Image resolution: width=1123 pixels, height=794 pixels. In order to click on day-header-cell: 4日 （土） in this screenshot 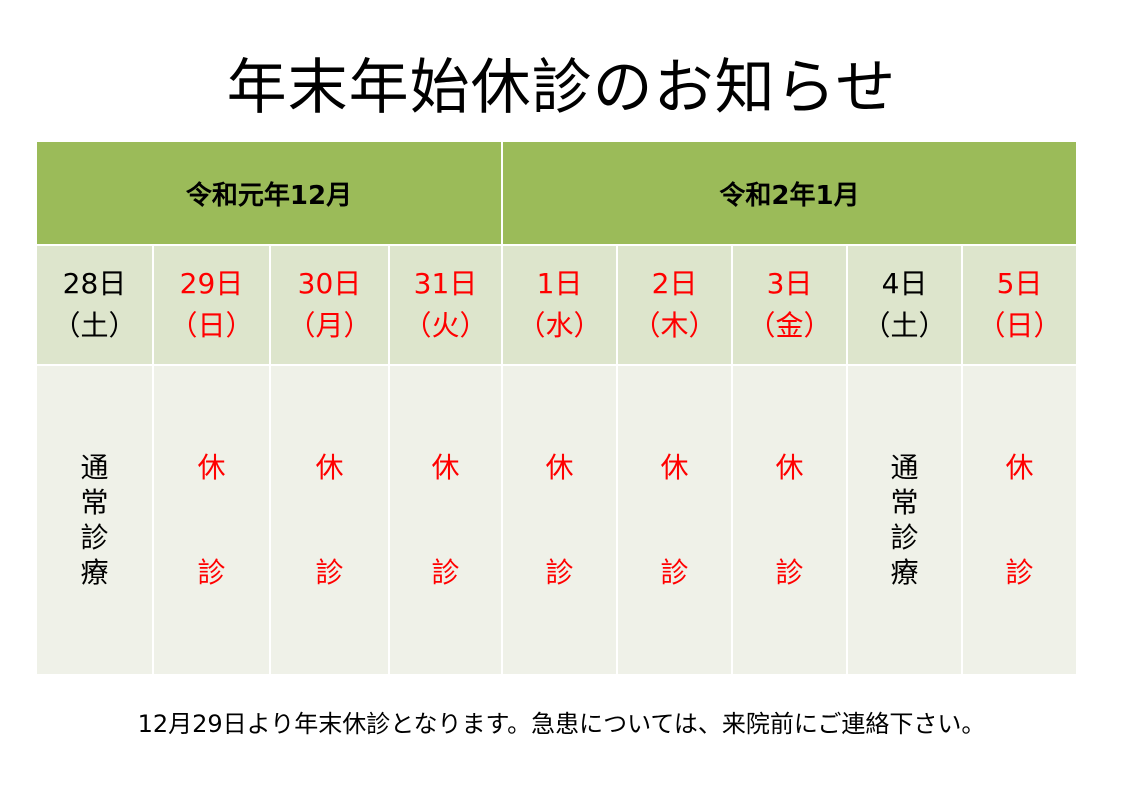, I will do `click(903, 305)`.